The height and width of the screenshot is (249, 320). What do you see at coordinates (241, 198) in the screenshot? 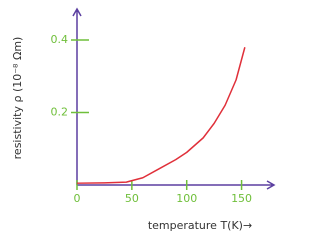
I see `x-tick-label: 150` at bounding box center [241, 198].